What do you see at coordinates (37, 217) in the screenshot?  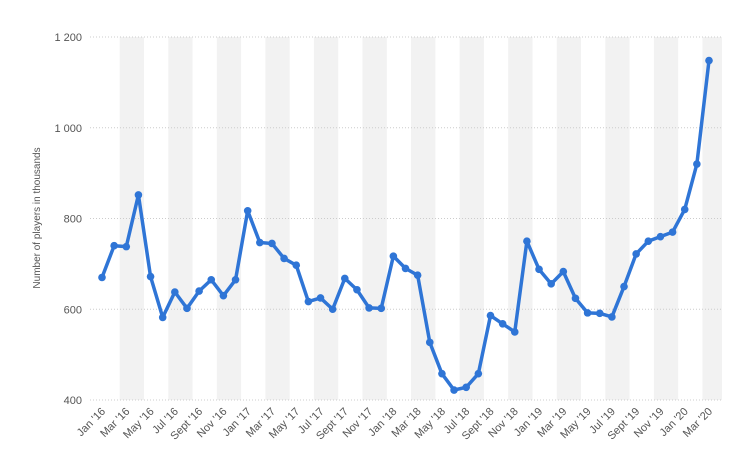 I see `y-axis-title: Number of players in thousands` at bounding box center [37, 217].